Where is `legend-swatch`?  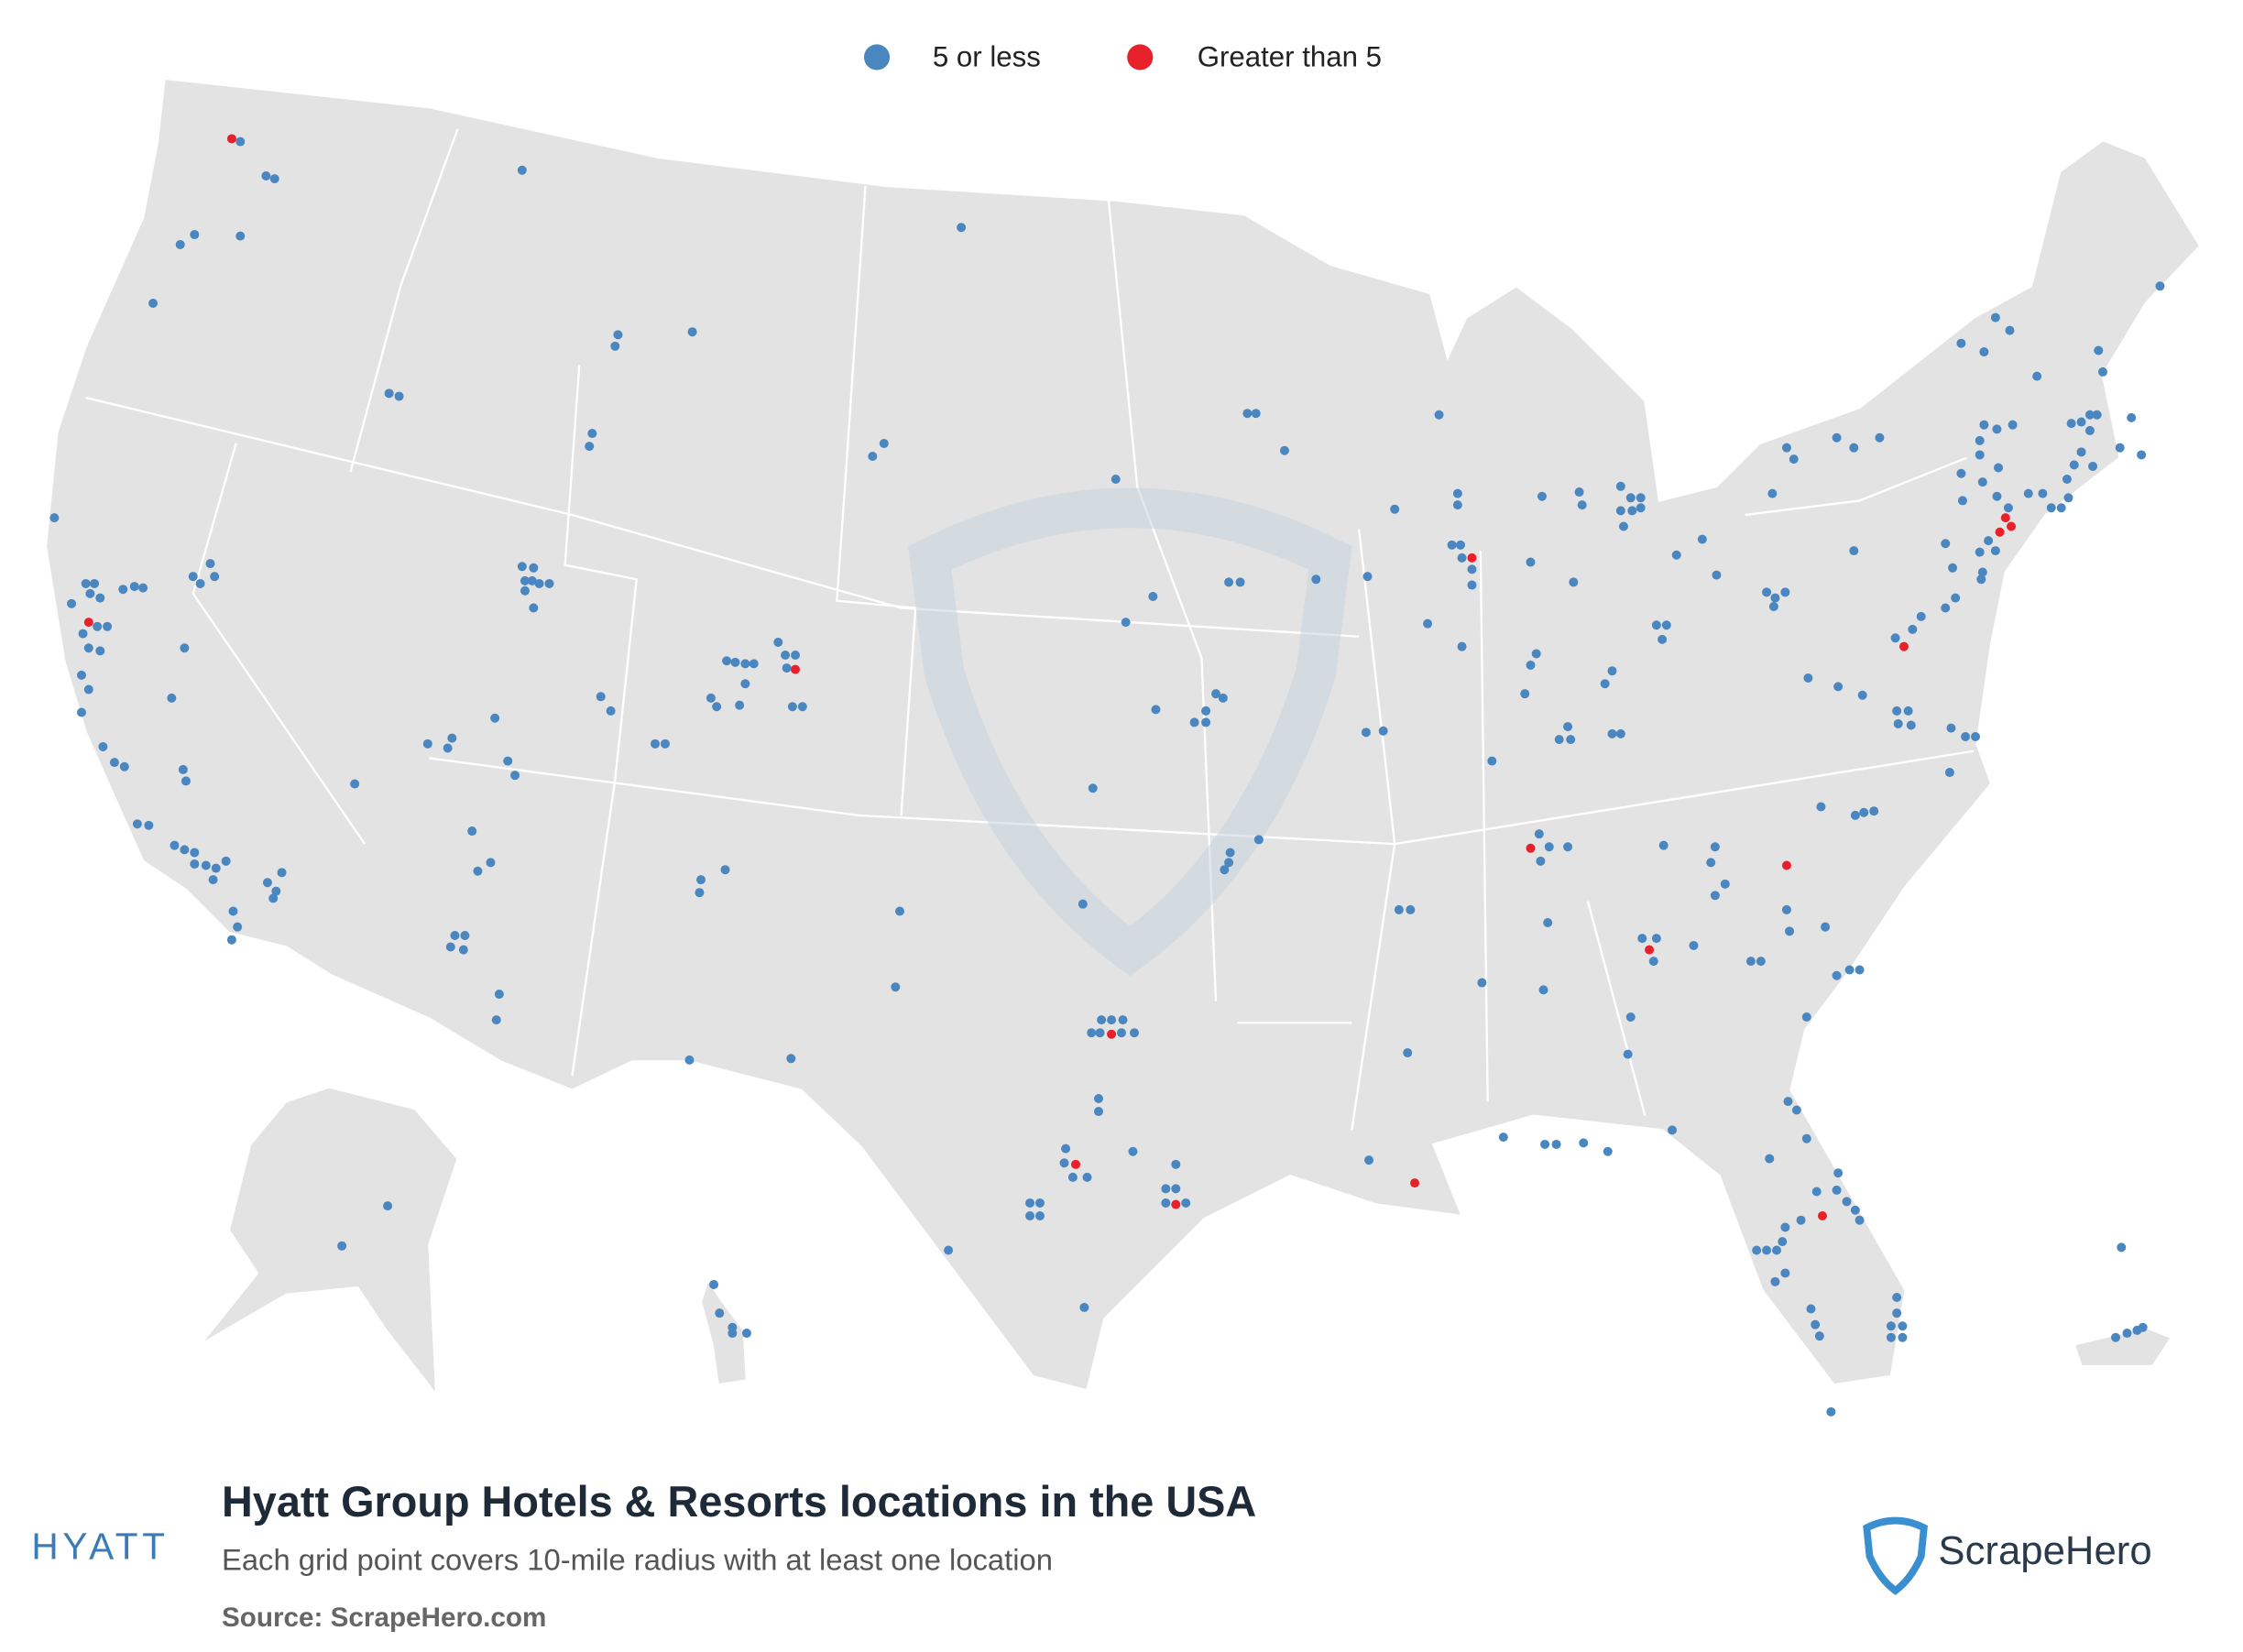
legend-swatch is located at coordinates (1140, 57).